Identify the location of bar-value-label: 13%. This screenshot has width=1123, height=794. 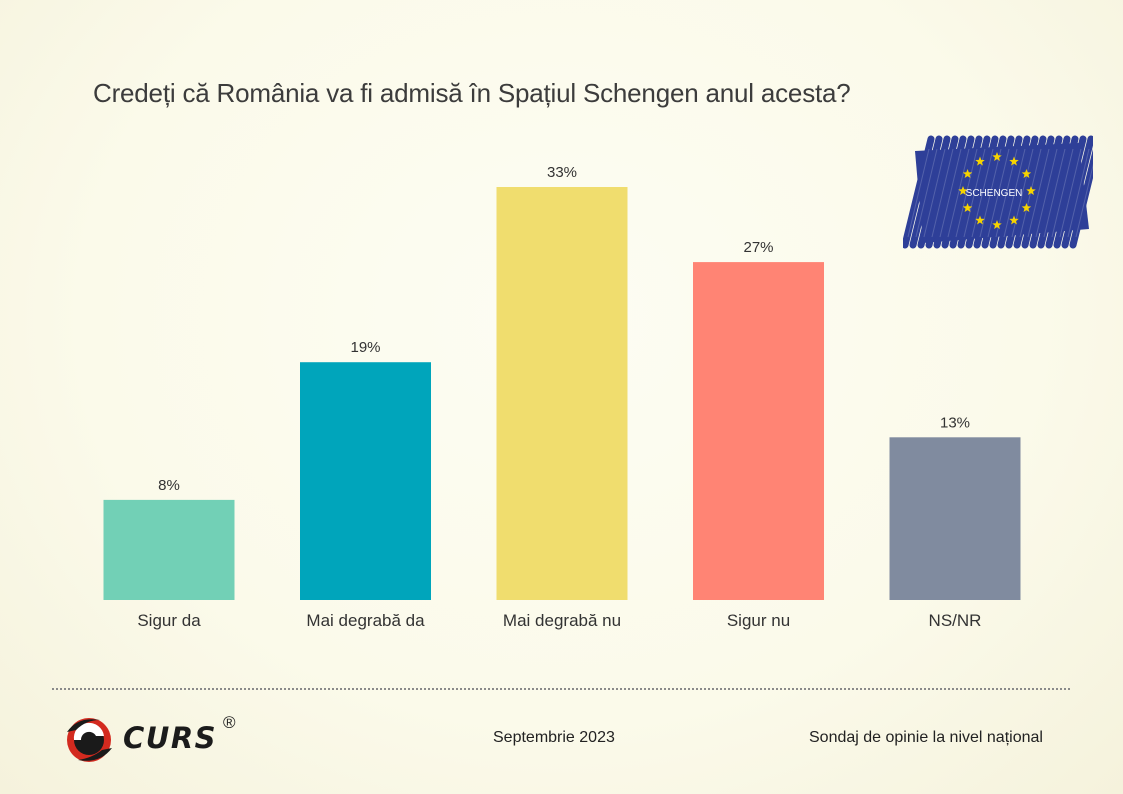
(955, 422).